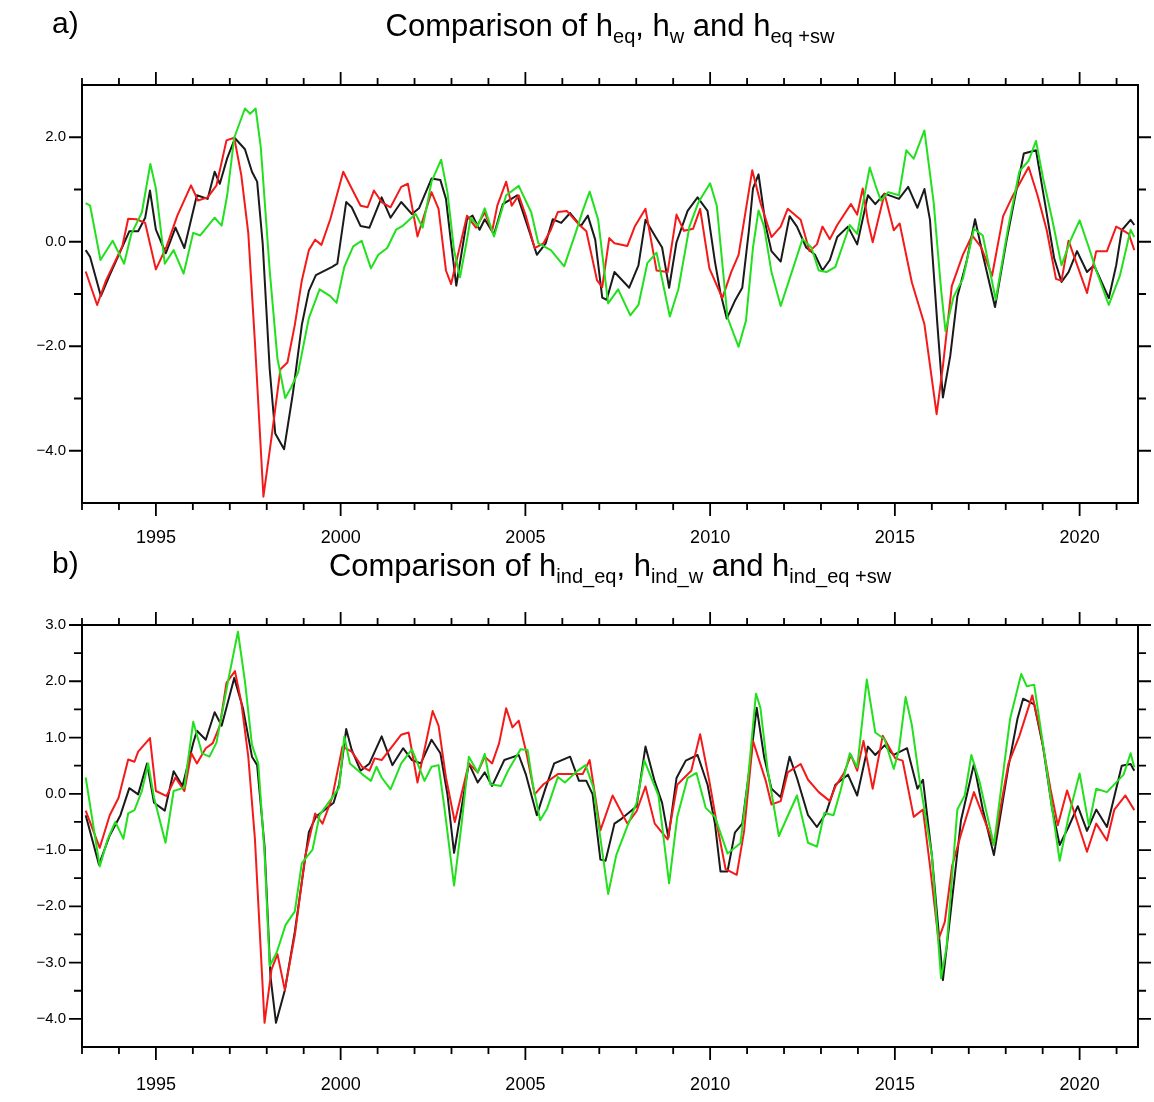  I want to click on text: b), so click(65, 563).